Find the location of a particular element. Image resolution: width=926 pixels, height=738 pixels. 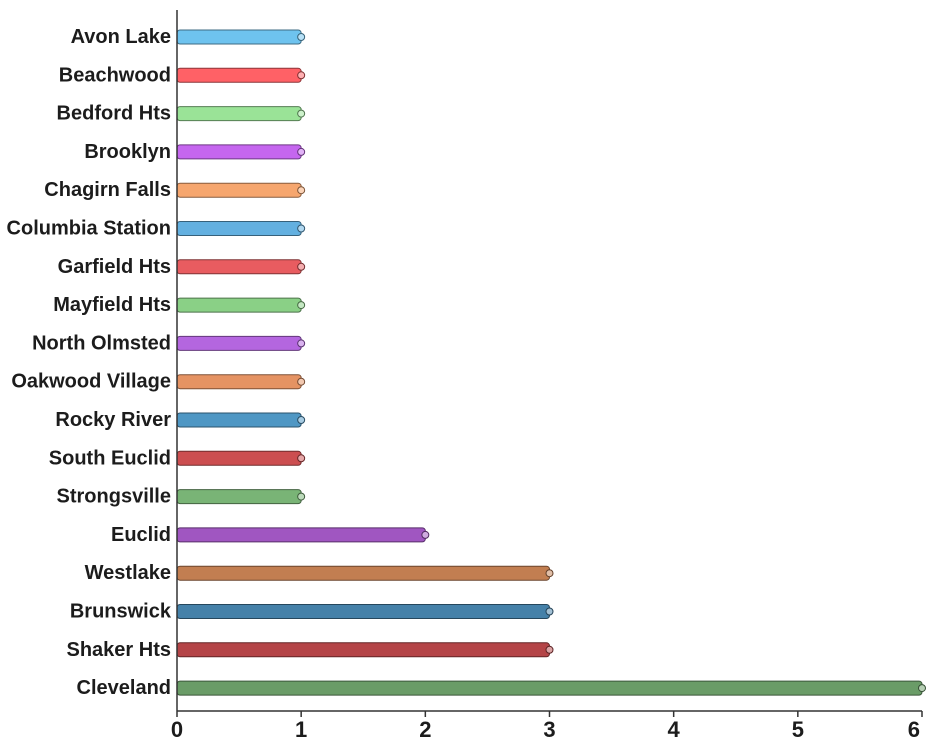

bar-endpoint-chagirn-falls is located at coordinates (301, 190).